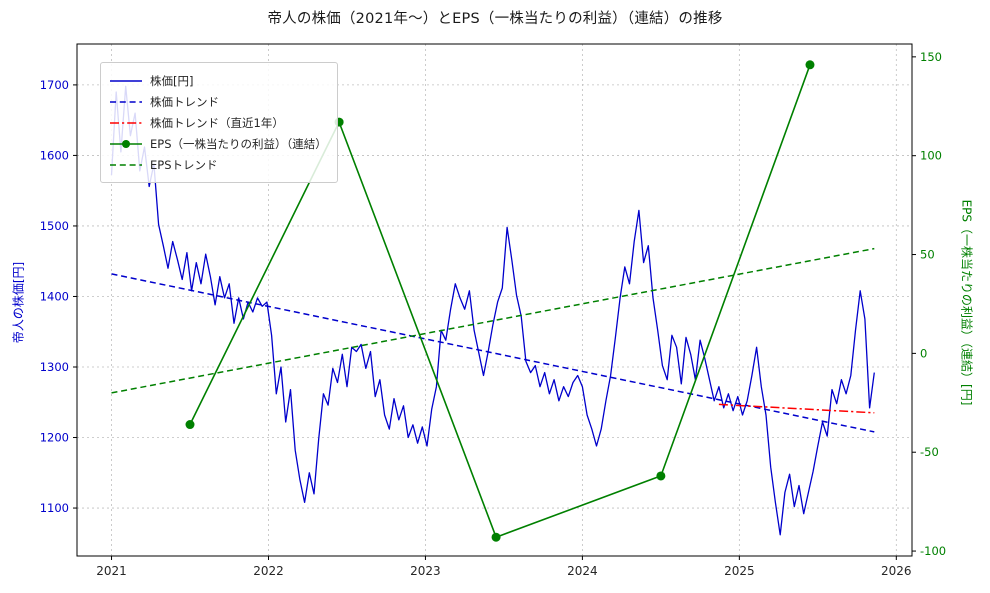  What do you see at coordinates (54, 367) in the screenshot?
I see `y-left-tick-label: 1300` at bounding box center [54, 367].